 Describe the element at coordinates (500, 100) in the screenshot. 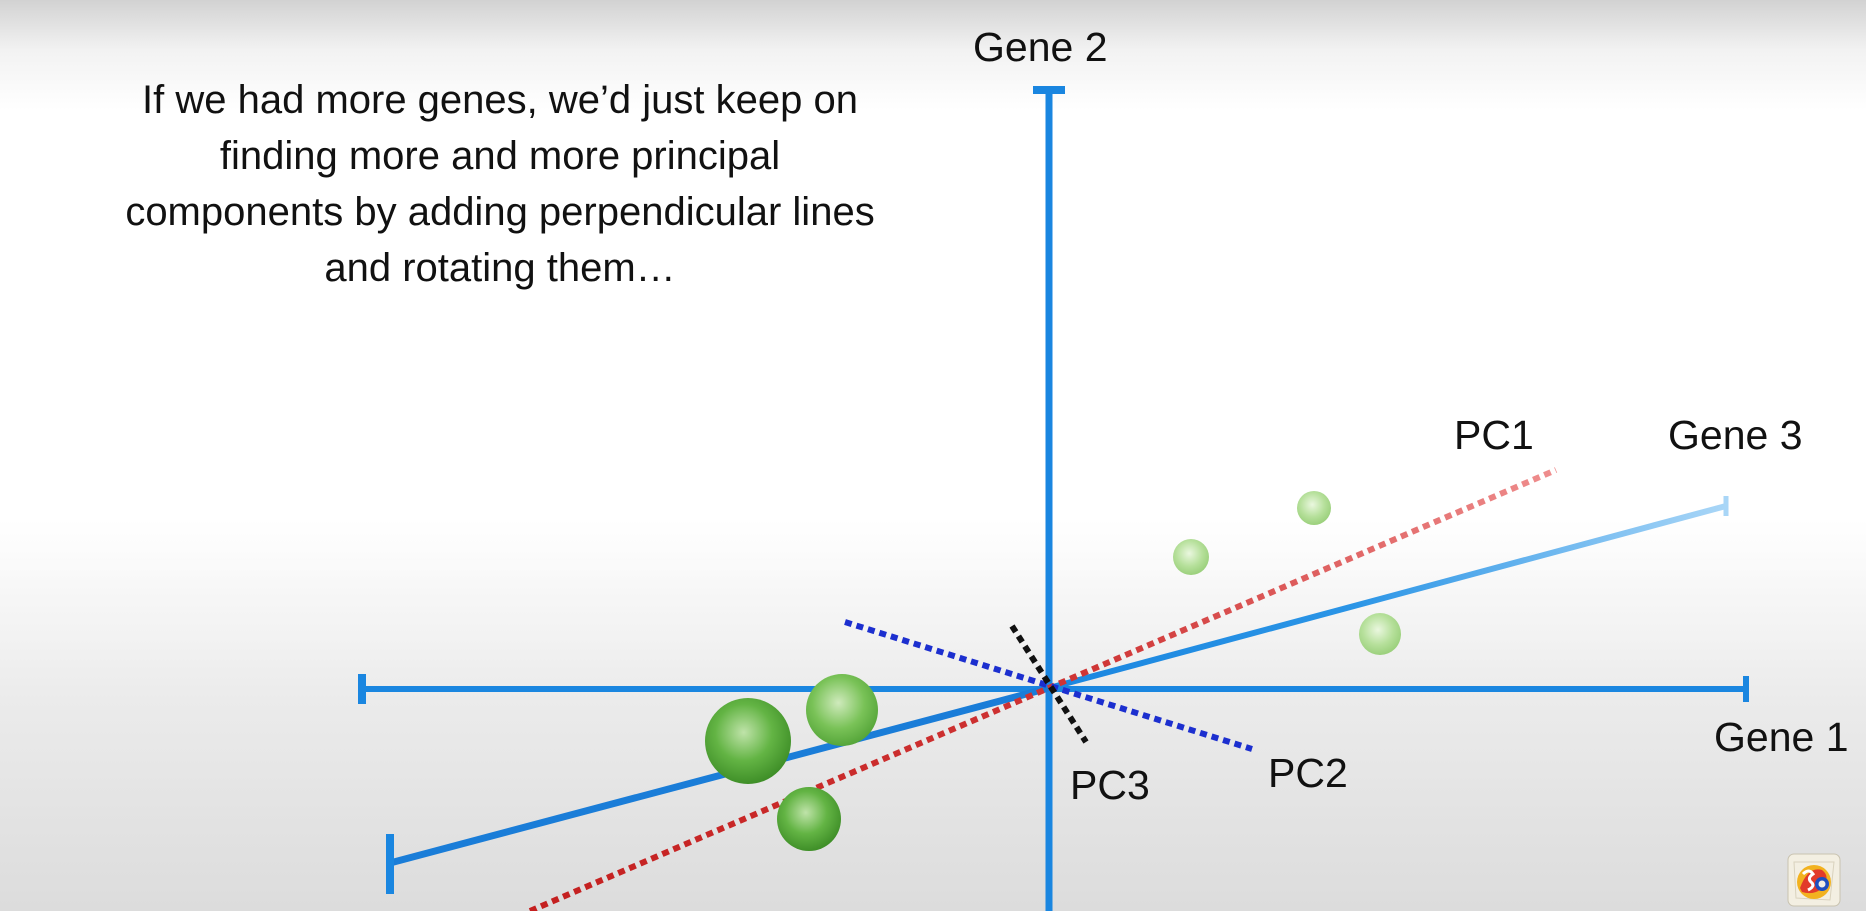

I see `caption-line: If we had more genes, we’d just keep on` at that location.